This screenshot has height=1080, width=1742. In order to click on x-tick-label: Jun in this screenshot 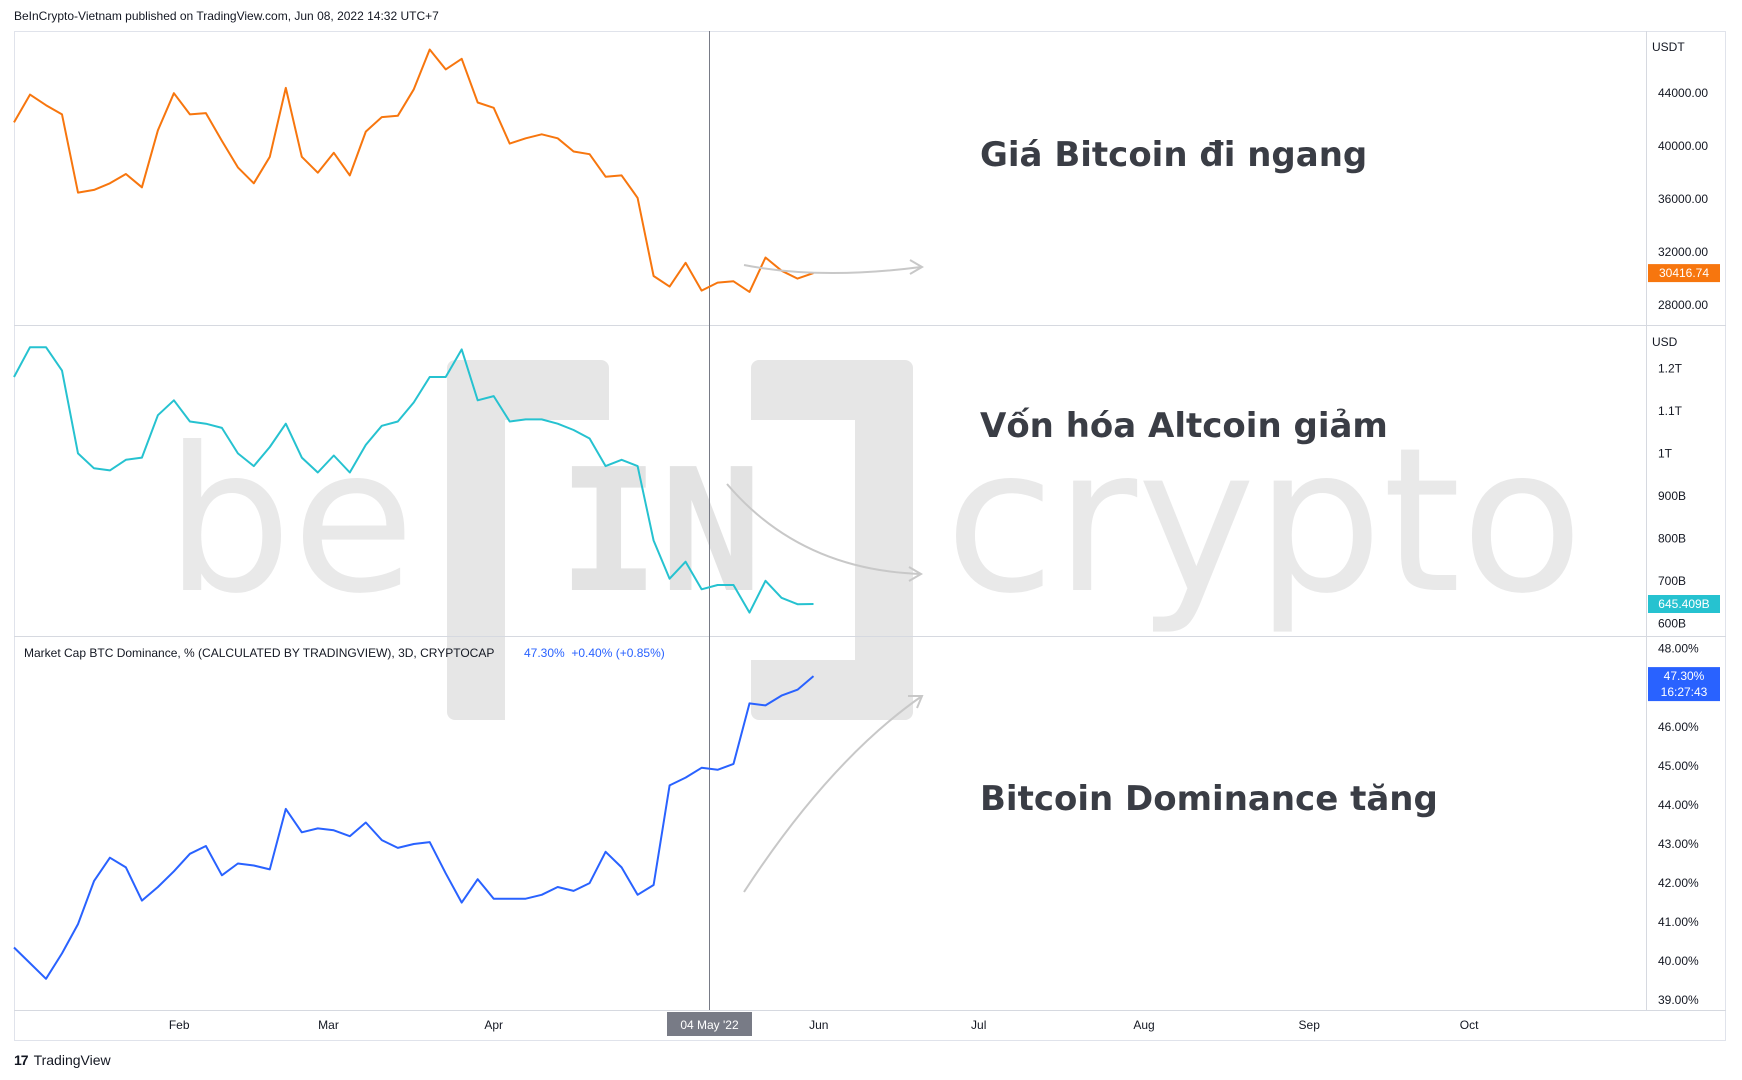, I will do `click(818, 1025)`.